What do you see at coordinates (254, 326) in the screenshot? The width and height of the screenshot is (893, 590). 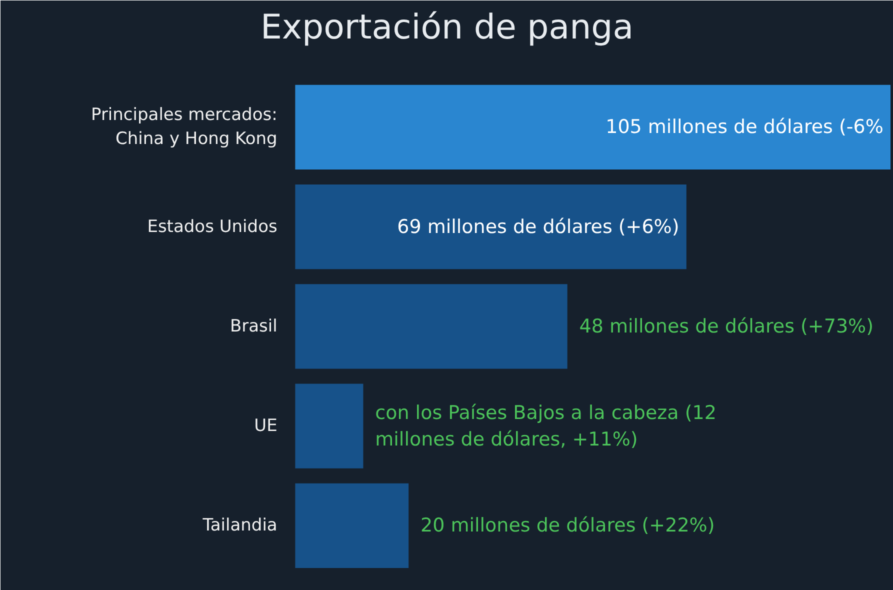 I see `y-tick-label: Brasil` at bounding box center [254, 326].